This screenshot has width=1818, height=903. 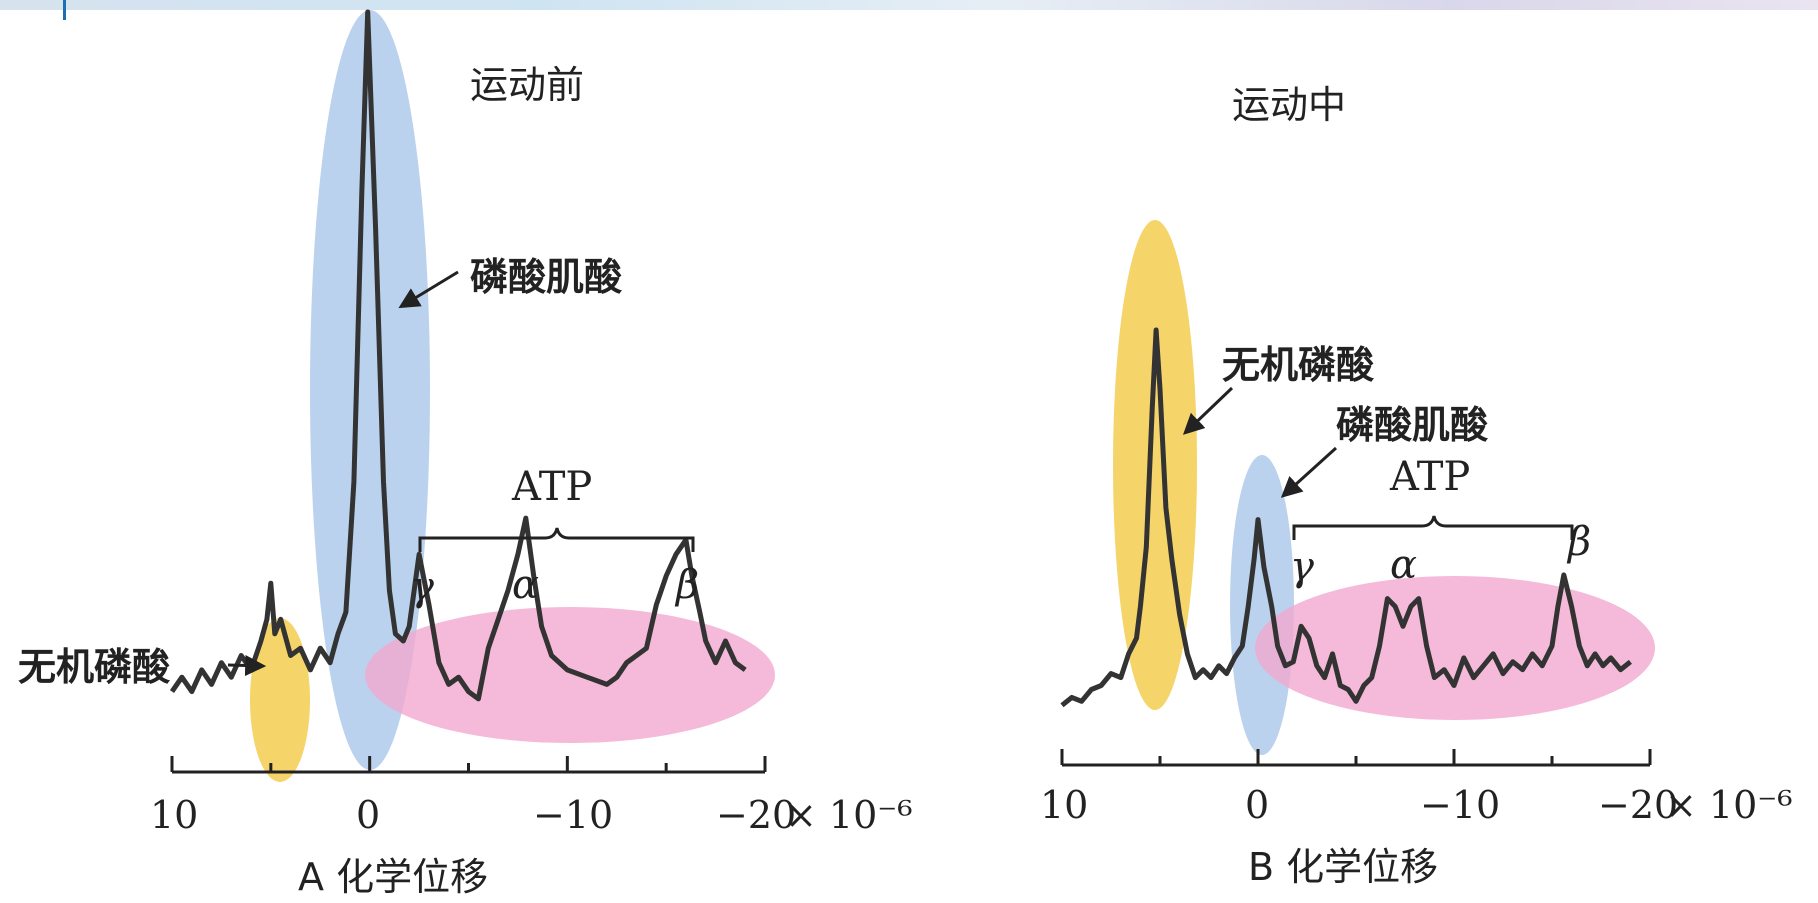 What do you see at coordinates (468, 764) in the screenshot?
I see `ticks-a` at bounding box center [468, 764].